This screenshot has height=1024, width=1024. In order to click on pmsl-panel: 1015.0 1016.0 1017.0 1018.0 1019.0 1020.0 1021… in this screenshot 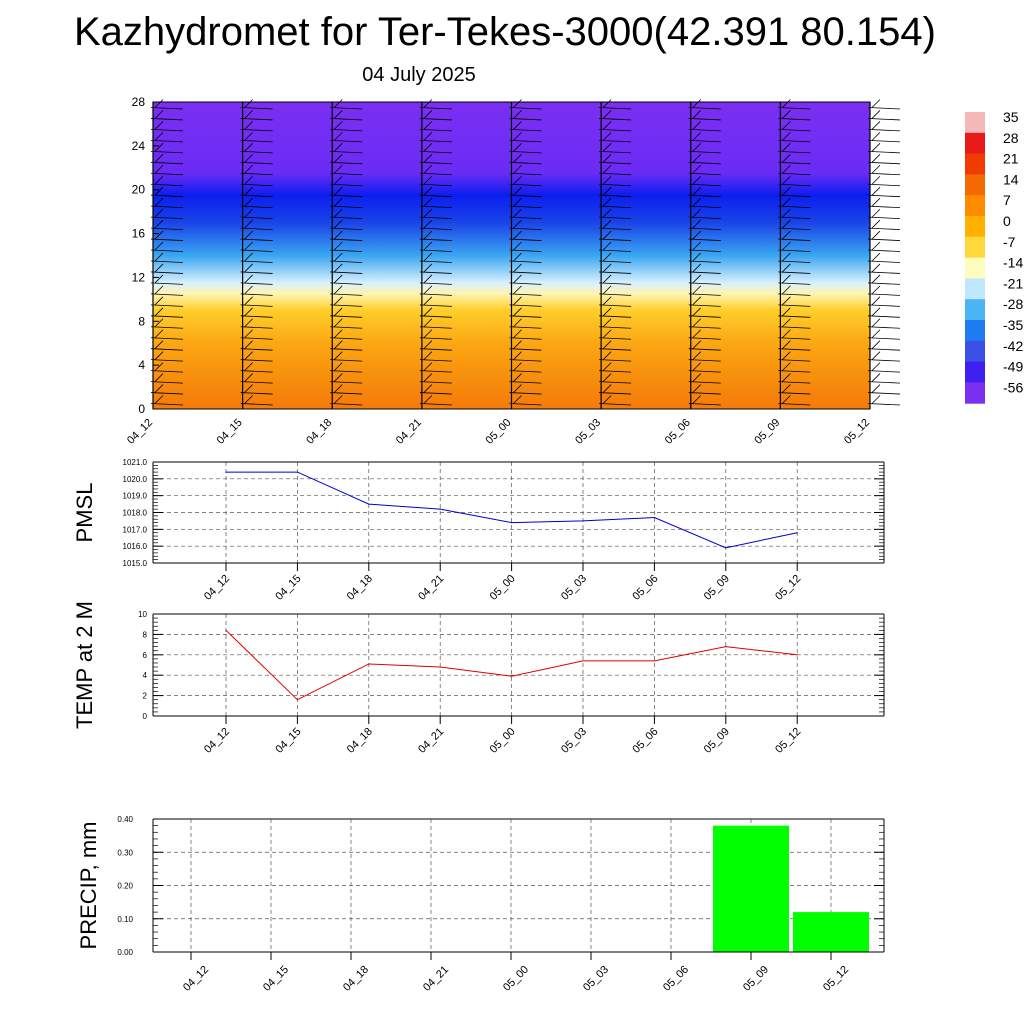, I will do `click(478, 530)`.